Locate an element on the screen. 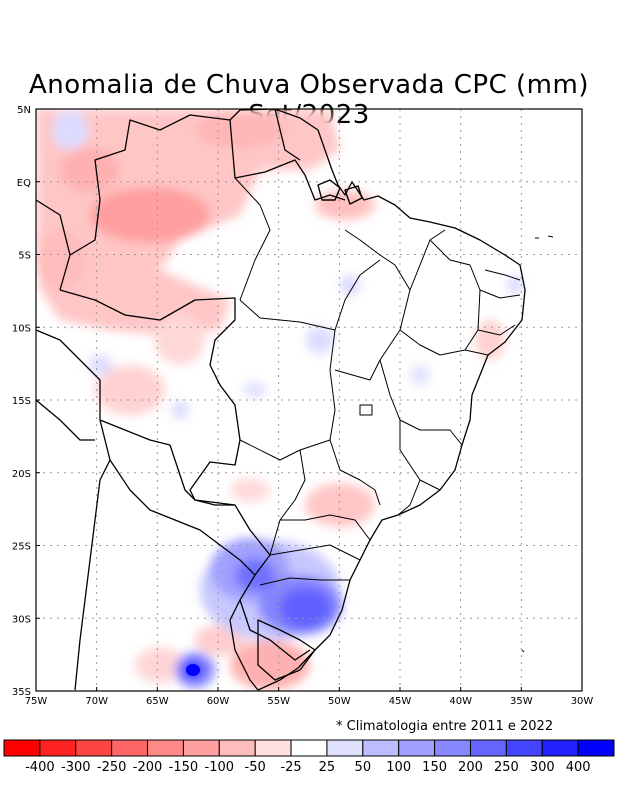  color-scale-label: 400 is located at coordinates (578, 767).